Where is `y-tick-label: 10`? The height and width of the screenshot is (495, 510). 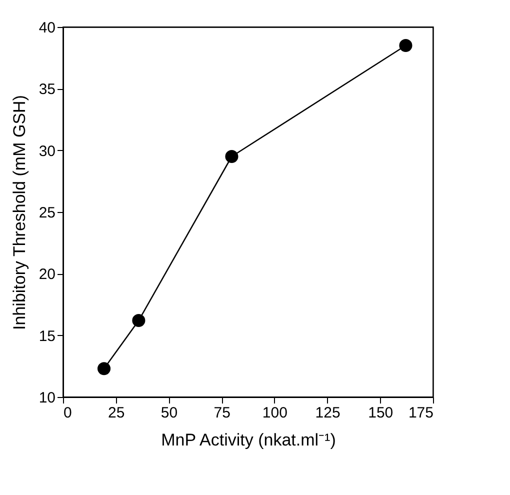 y-tick-label: 10 is located at coordinates (47, 398).